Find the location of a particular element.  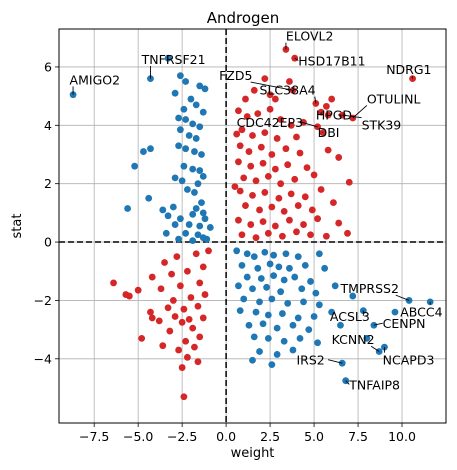

gene-label: TMPRSS2 is located at coordinates (368, 288).